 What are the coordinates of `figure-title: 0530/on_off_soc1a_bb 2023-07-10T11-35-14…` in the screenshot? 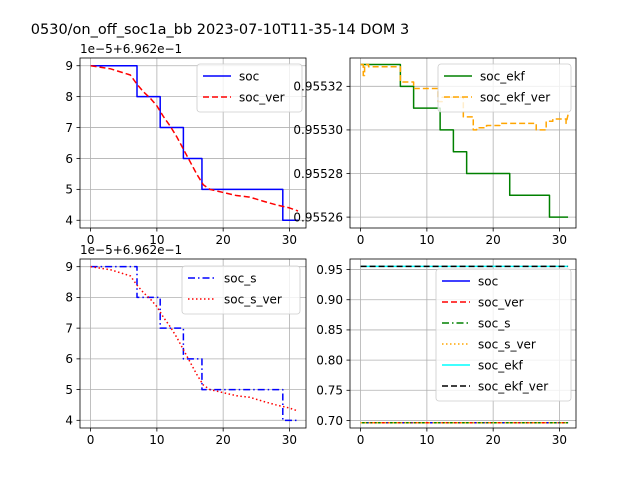 It's located at (220, 30).